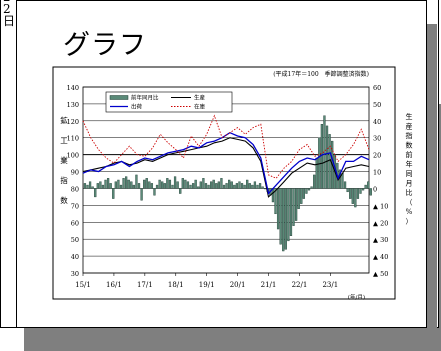  What do you see at coordinates (73, 139) in the screenshot?
I see `y-left-tick-label: 110` at bounding box center [73, 139].